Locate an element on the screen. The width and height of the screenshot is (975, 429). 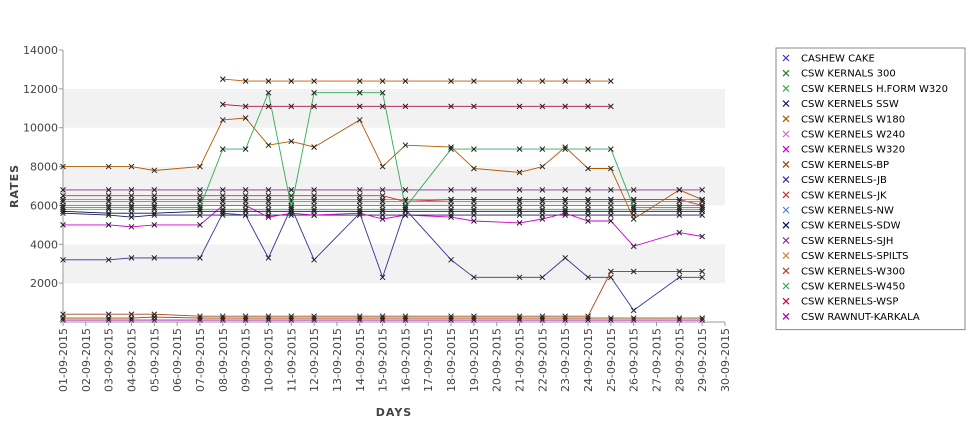
legend-label: CSW KERNELS-SJH is located at coordinates (847, 241).